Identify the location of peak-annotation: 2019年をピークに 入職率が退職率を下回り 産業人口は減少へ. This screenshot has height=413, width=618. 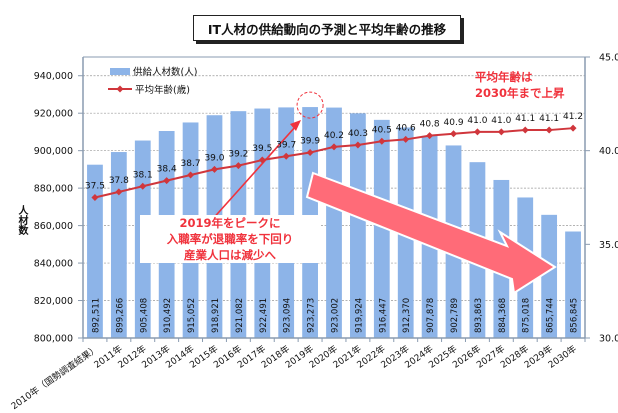
(230, 239).